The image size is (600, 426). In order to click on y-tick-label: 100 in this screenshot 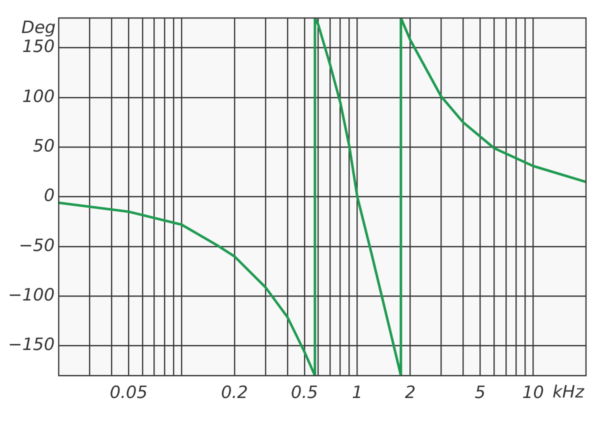, I will do `click(38, 96)`.